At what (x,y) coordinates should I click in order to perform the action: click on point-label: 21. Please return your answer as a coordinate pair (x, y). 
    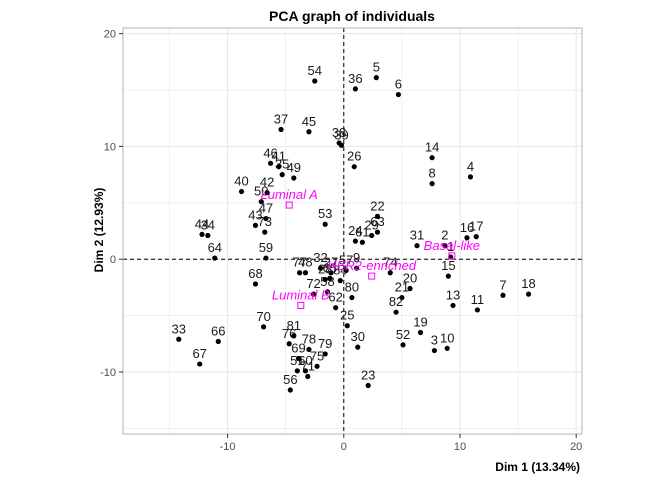
    Looking at the image, I should click on (402, 287).